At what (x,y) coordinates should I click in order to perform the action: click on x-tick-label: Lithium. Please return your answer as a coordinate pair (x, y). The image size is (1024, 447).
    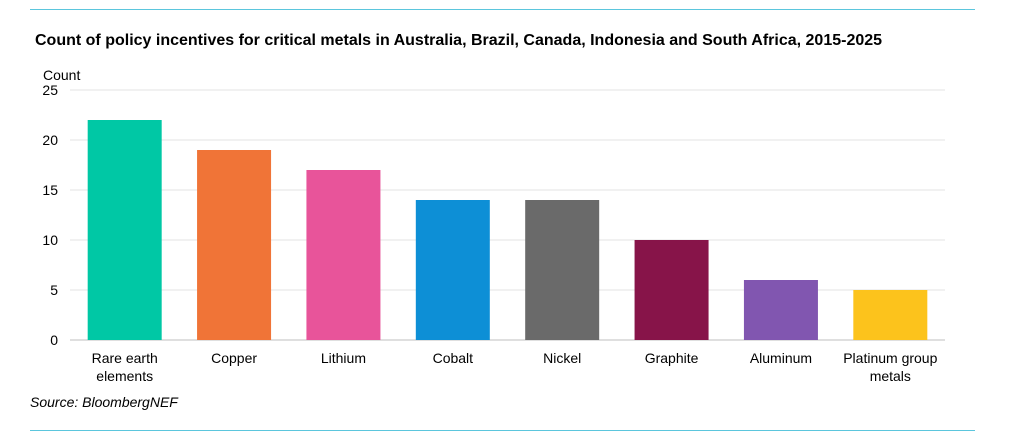
    Looking at the image, I should click on (343, 358).